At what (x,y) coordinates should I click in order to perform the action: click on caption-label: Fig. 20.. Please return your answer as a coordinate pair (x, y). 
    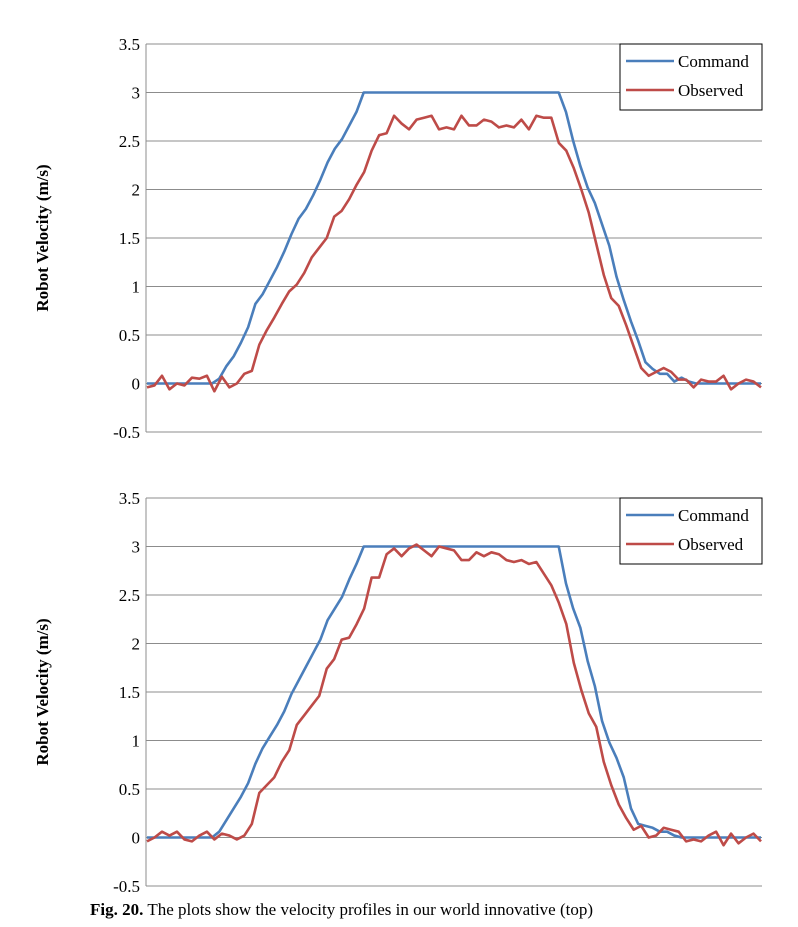
    Looking at the image, I should click on (117, 909).